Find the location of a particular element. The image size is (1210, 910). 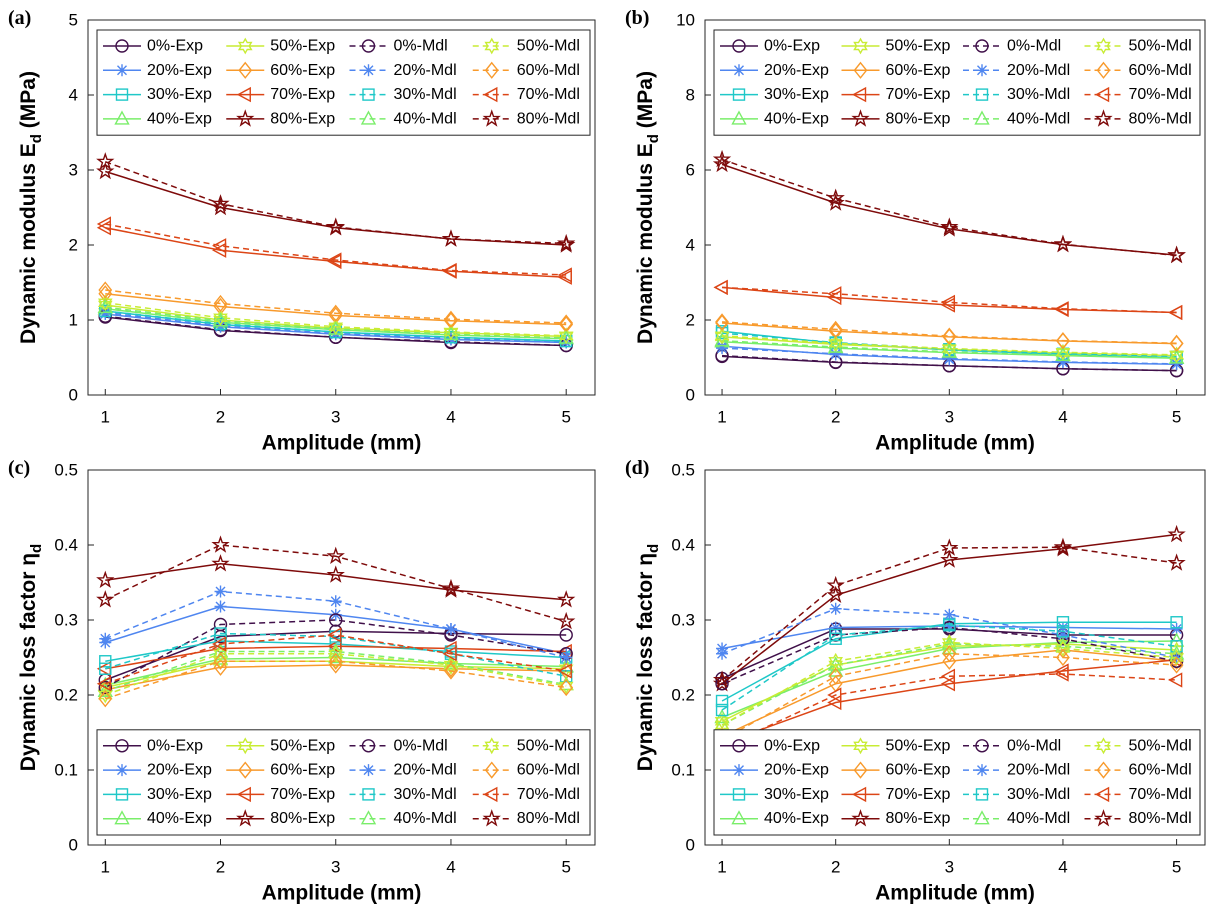

y-axis-label: Dynamic loss factor ηd is located at coordinates (648, 657).